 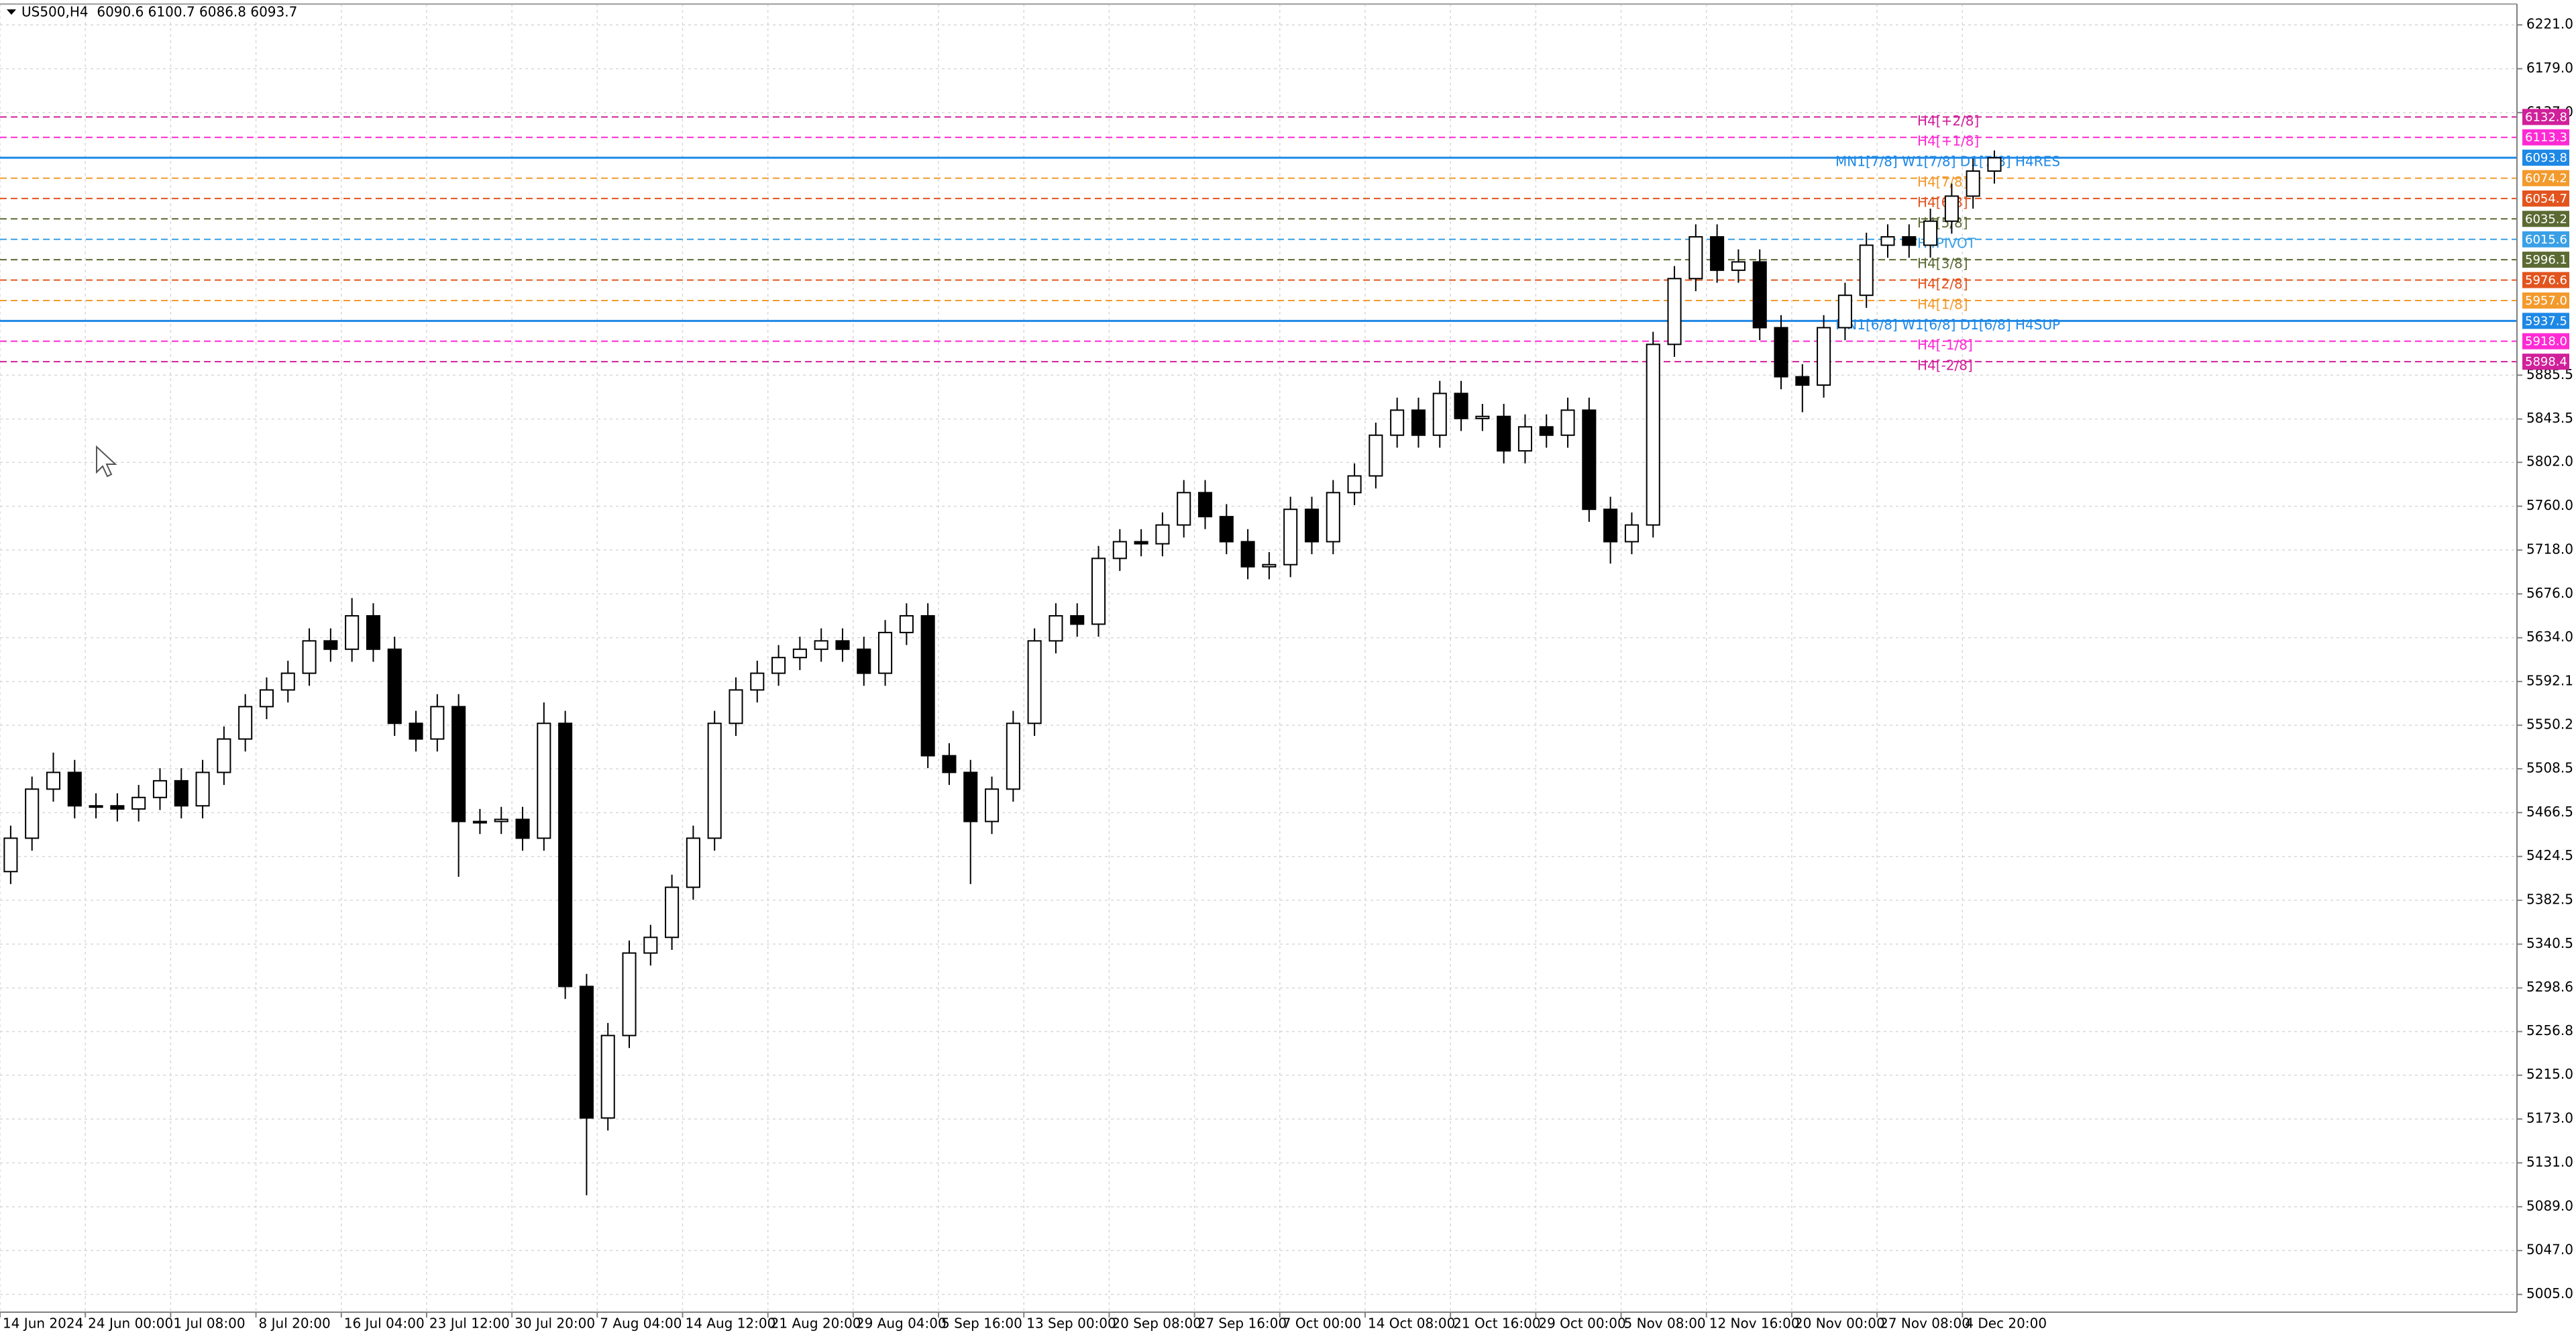 What do you see at coordinates (1947, 325) in the screenshot?
I see `level-label: MN1[6/8] W1[6/8] D1[6/8] H4SUP` at bounding box center [1947, 325].